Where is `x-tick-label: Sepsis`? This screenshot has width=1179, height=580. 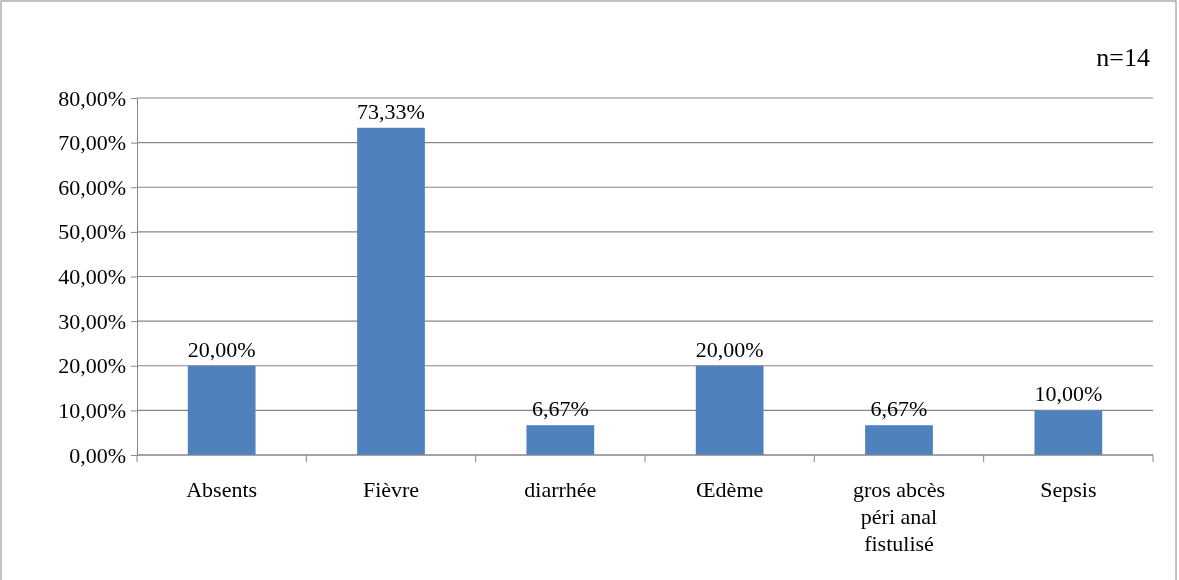
x-tick-label: Sepsis is located at coordinates (1068, 489).